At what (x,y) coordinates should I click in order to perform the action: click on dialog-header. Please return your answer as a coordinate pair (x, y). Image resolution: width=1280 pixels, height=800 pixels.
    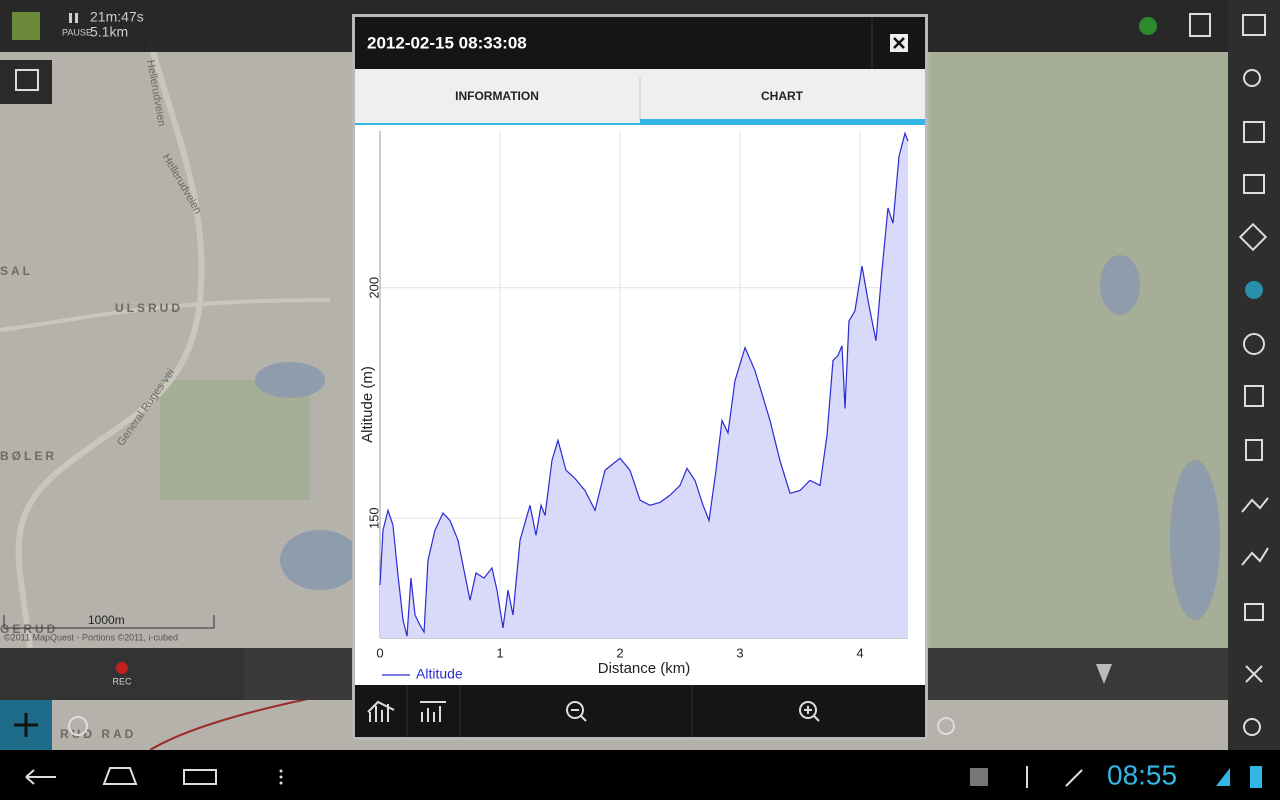
    Looking at the image, I should click on (640, 43).